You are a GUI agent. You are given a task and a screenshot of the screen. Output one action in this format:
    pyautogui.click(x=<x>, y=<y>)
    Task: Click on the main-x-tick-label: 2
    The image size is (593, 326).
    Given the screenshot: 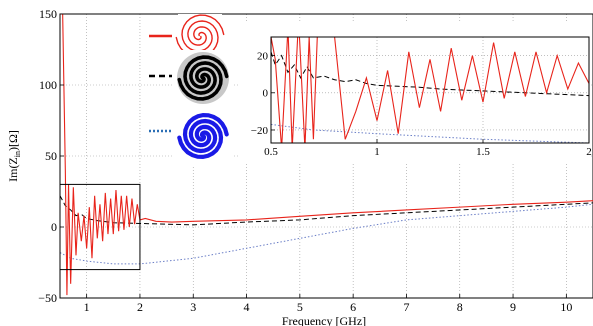 What is the action you would take?
    pyautogui.click(x=140, y=307)
    